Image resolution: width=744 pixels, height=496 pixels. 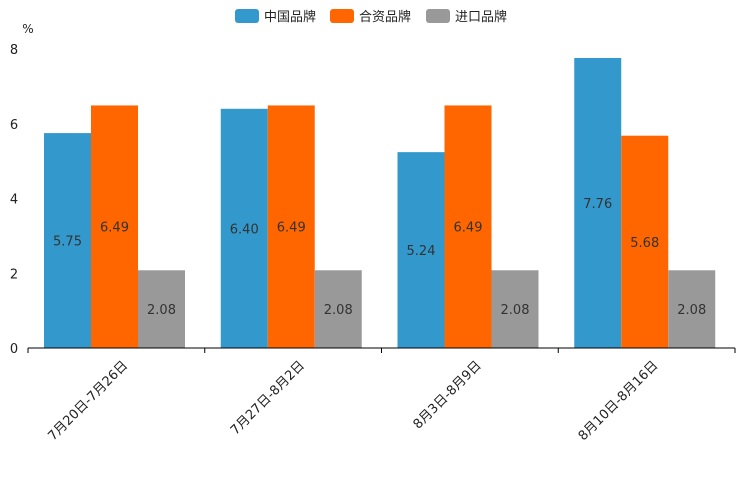 I want to click on y-axis: 0 2 4 6 8, so click(x=14, y=200).